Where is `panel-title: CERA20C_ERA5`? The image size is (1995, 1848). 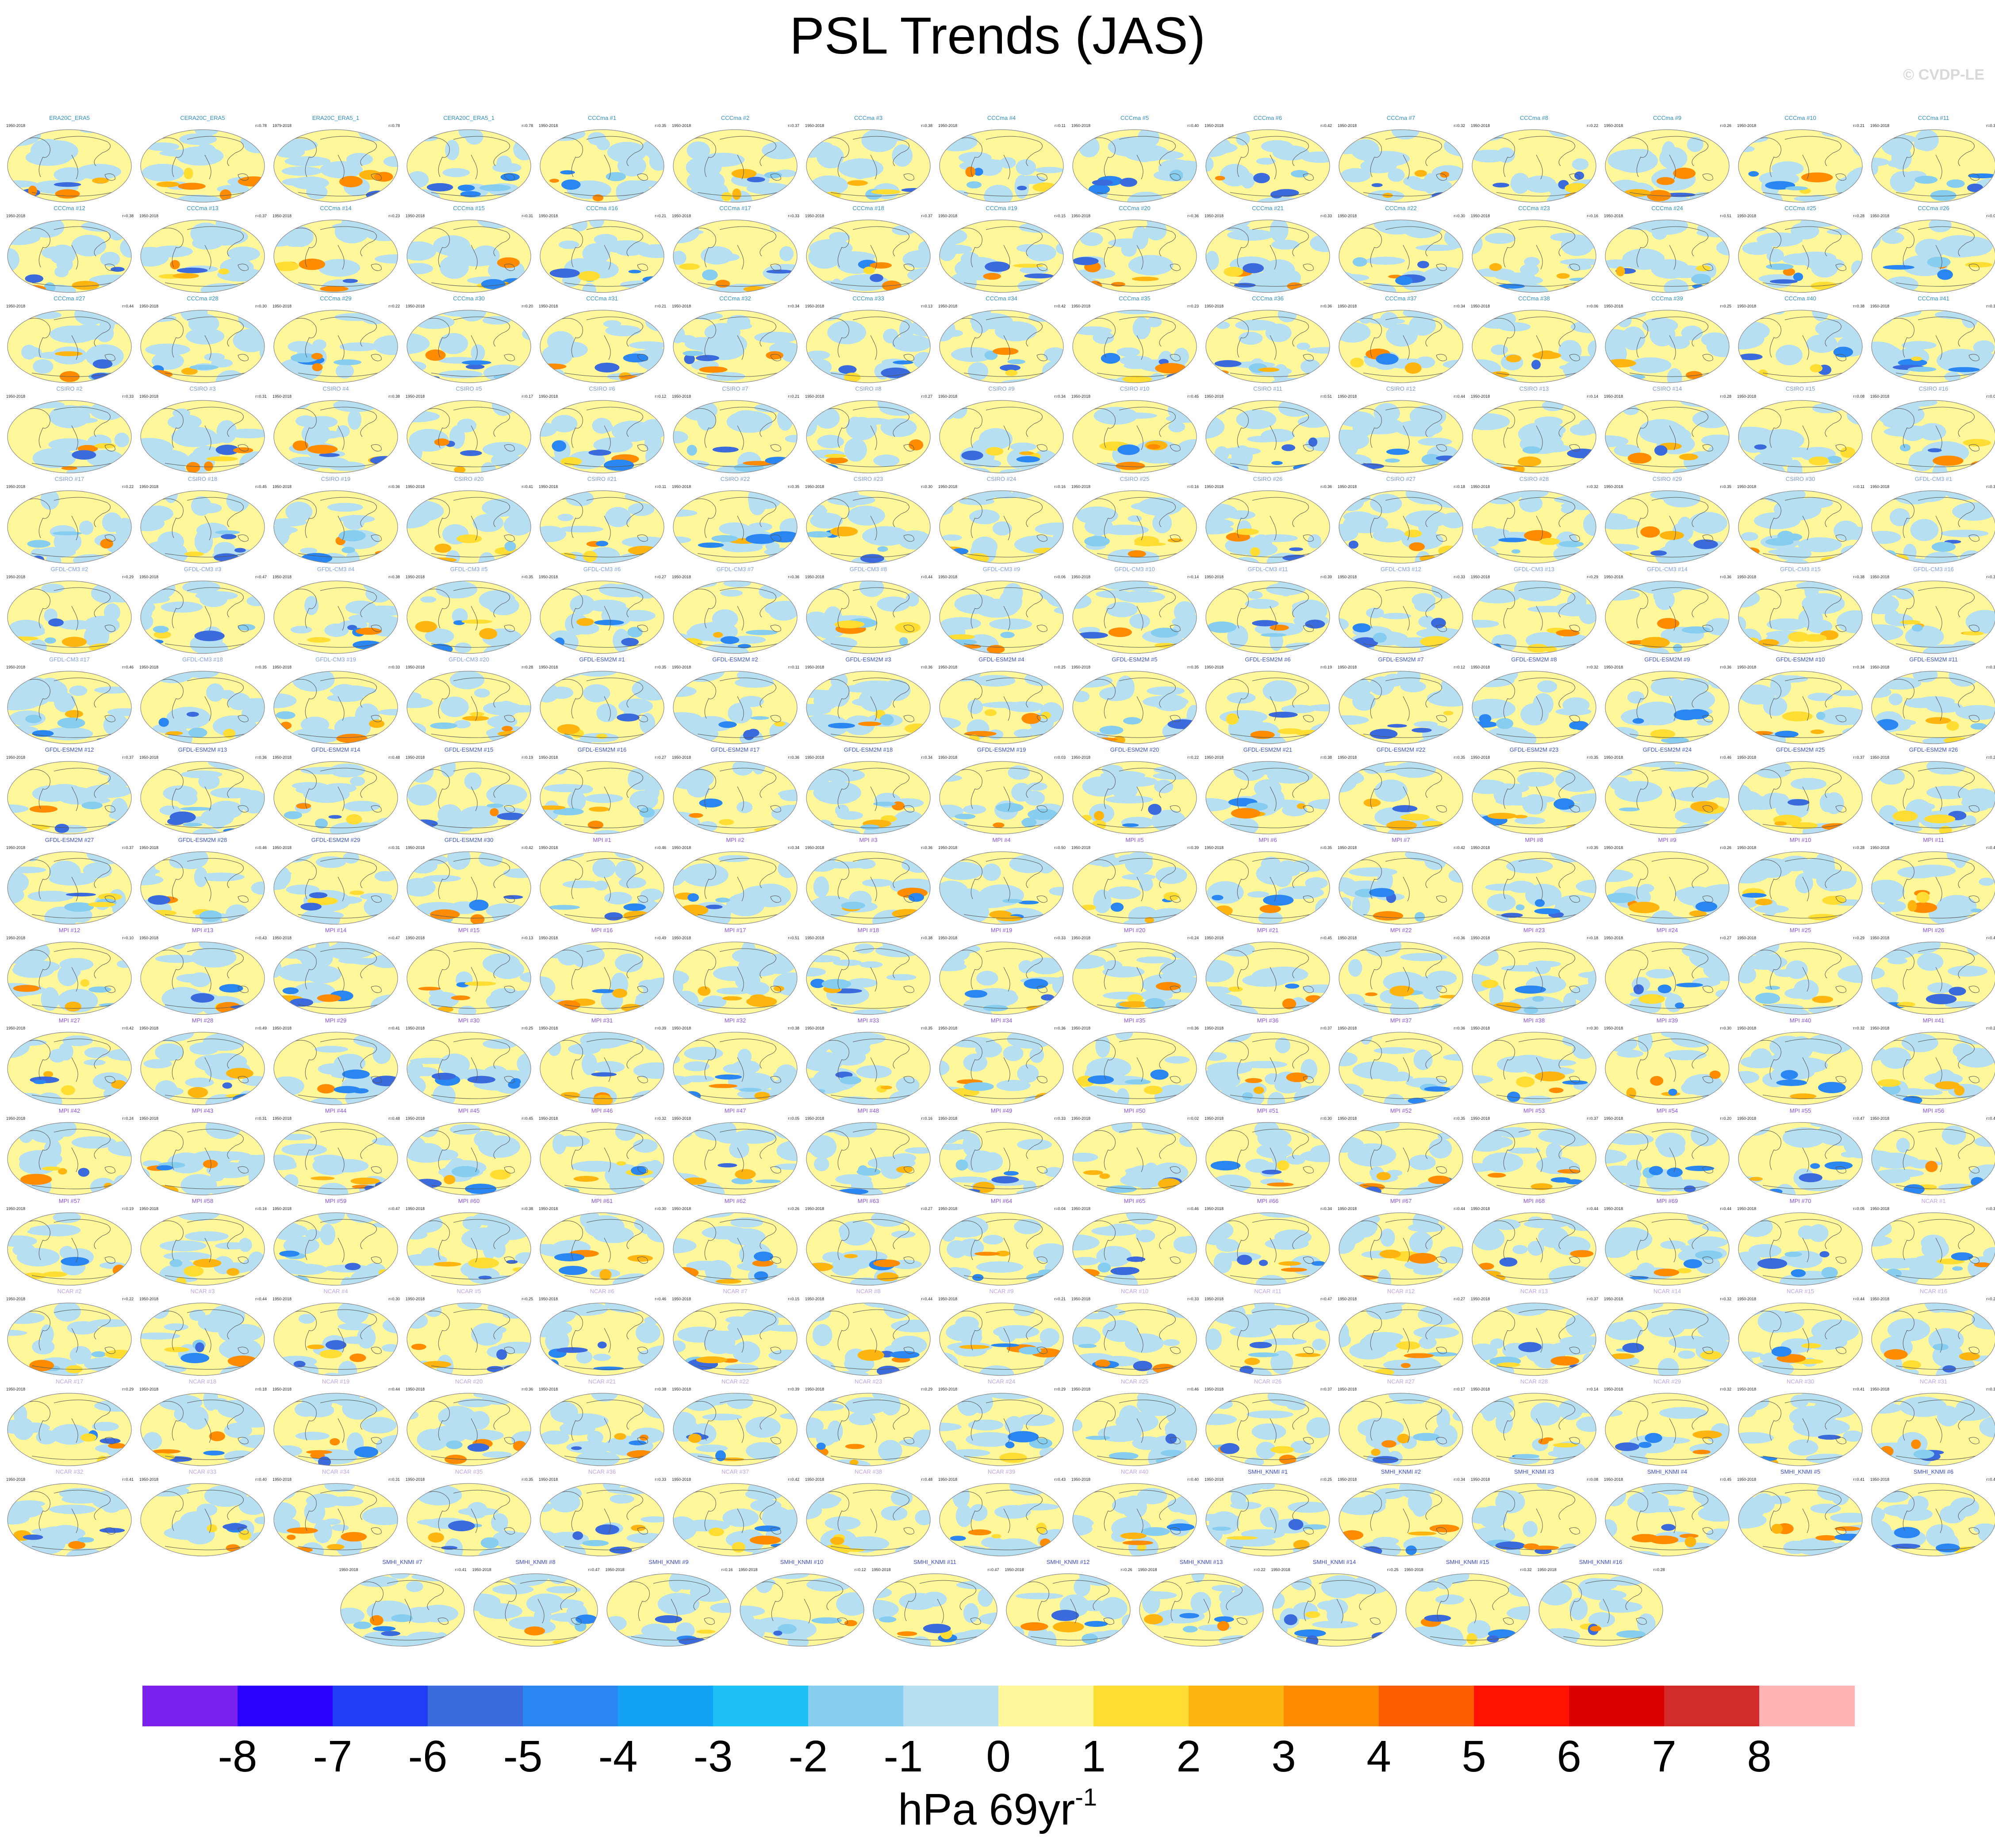
panel-title: CERA20C_ERA5 is located at coordinates (202, 118).